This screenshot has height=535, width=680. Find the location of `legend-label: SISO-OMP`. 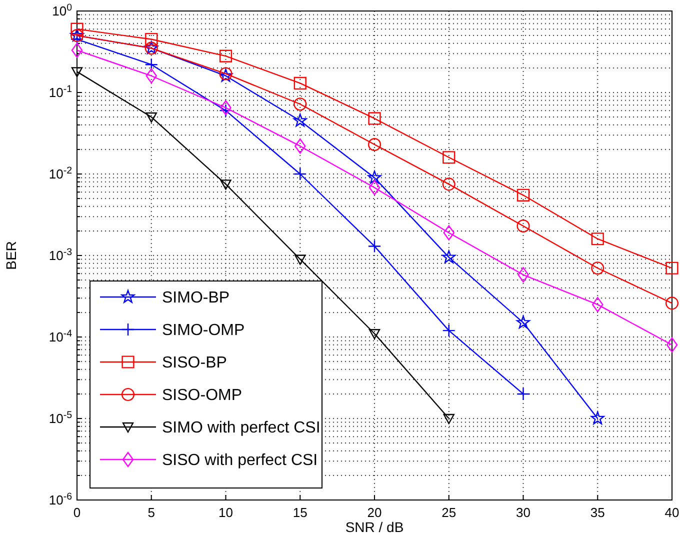

legend-label: SISO-OMP is located at coordinates (202, 395).